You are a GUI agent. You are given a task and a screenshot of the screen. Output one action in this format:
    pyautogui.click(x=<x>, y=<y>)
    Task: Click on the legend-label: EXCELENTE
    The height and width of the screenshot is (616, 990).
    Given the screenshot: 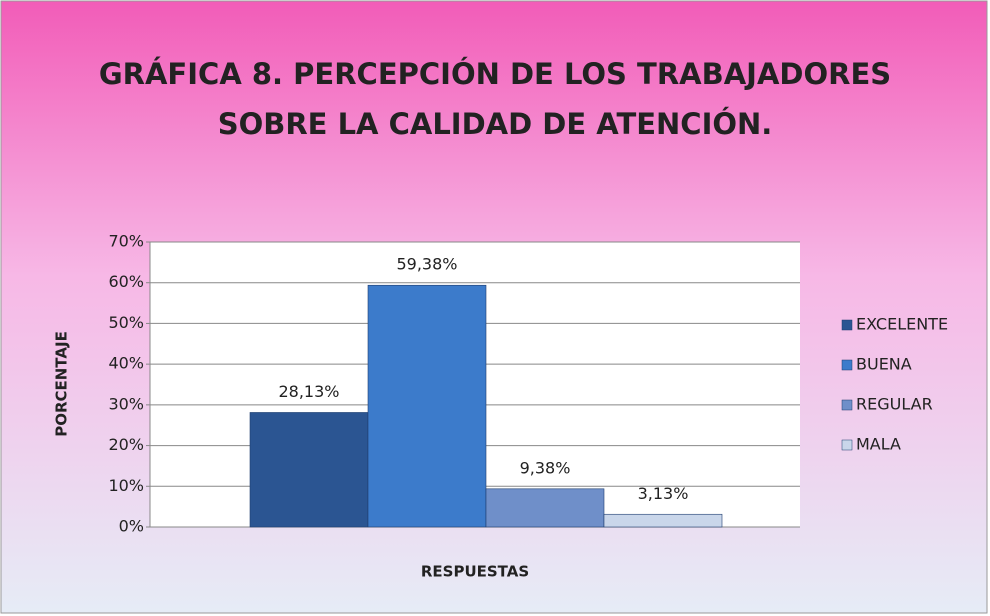 What is the action you would take?
    pyautogui.click(x=902, y=324)
    